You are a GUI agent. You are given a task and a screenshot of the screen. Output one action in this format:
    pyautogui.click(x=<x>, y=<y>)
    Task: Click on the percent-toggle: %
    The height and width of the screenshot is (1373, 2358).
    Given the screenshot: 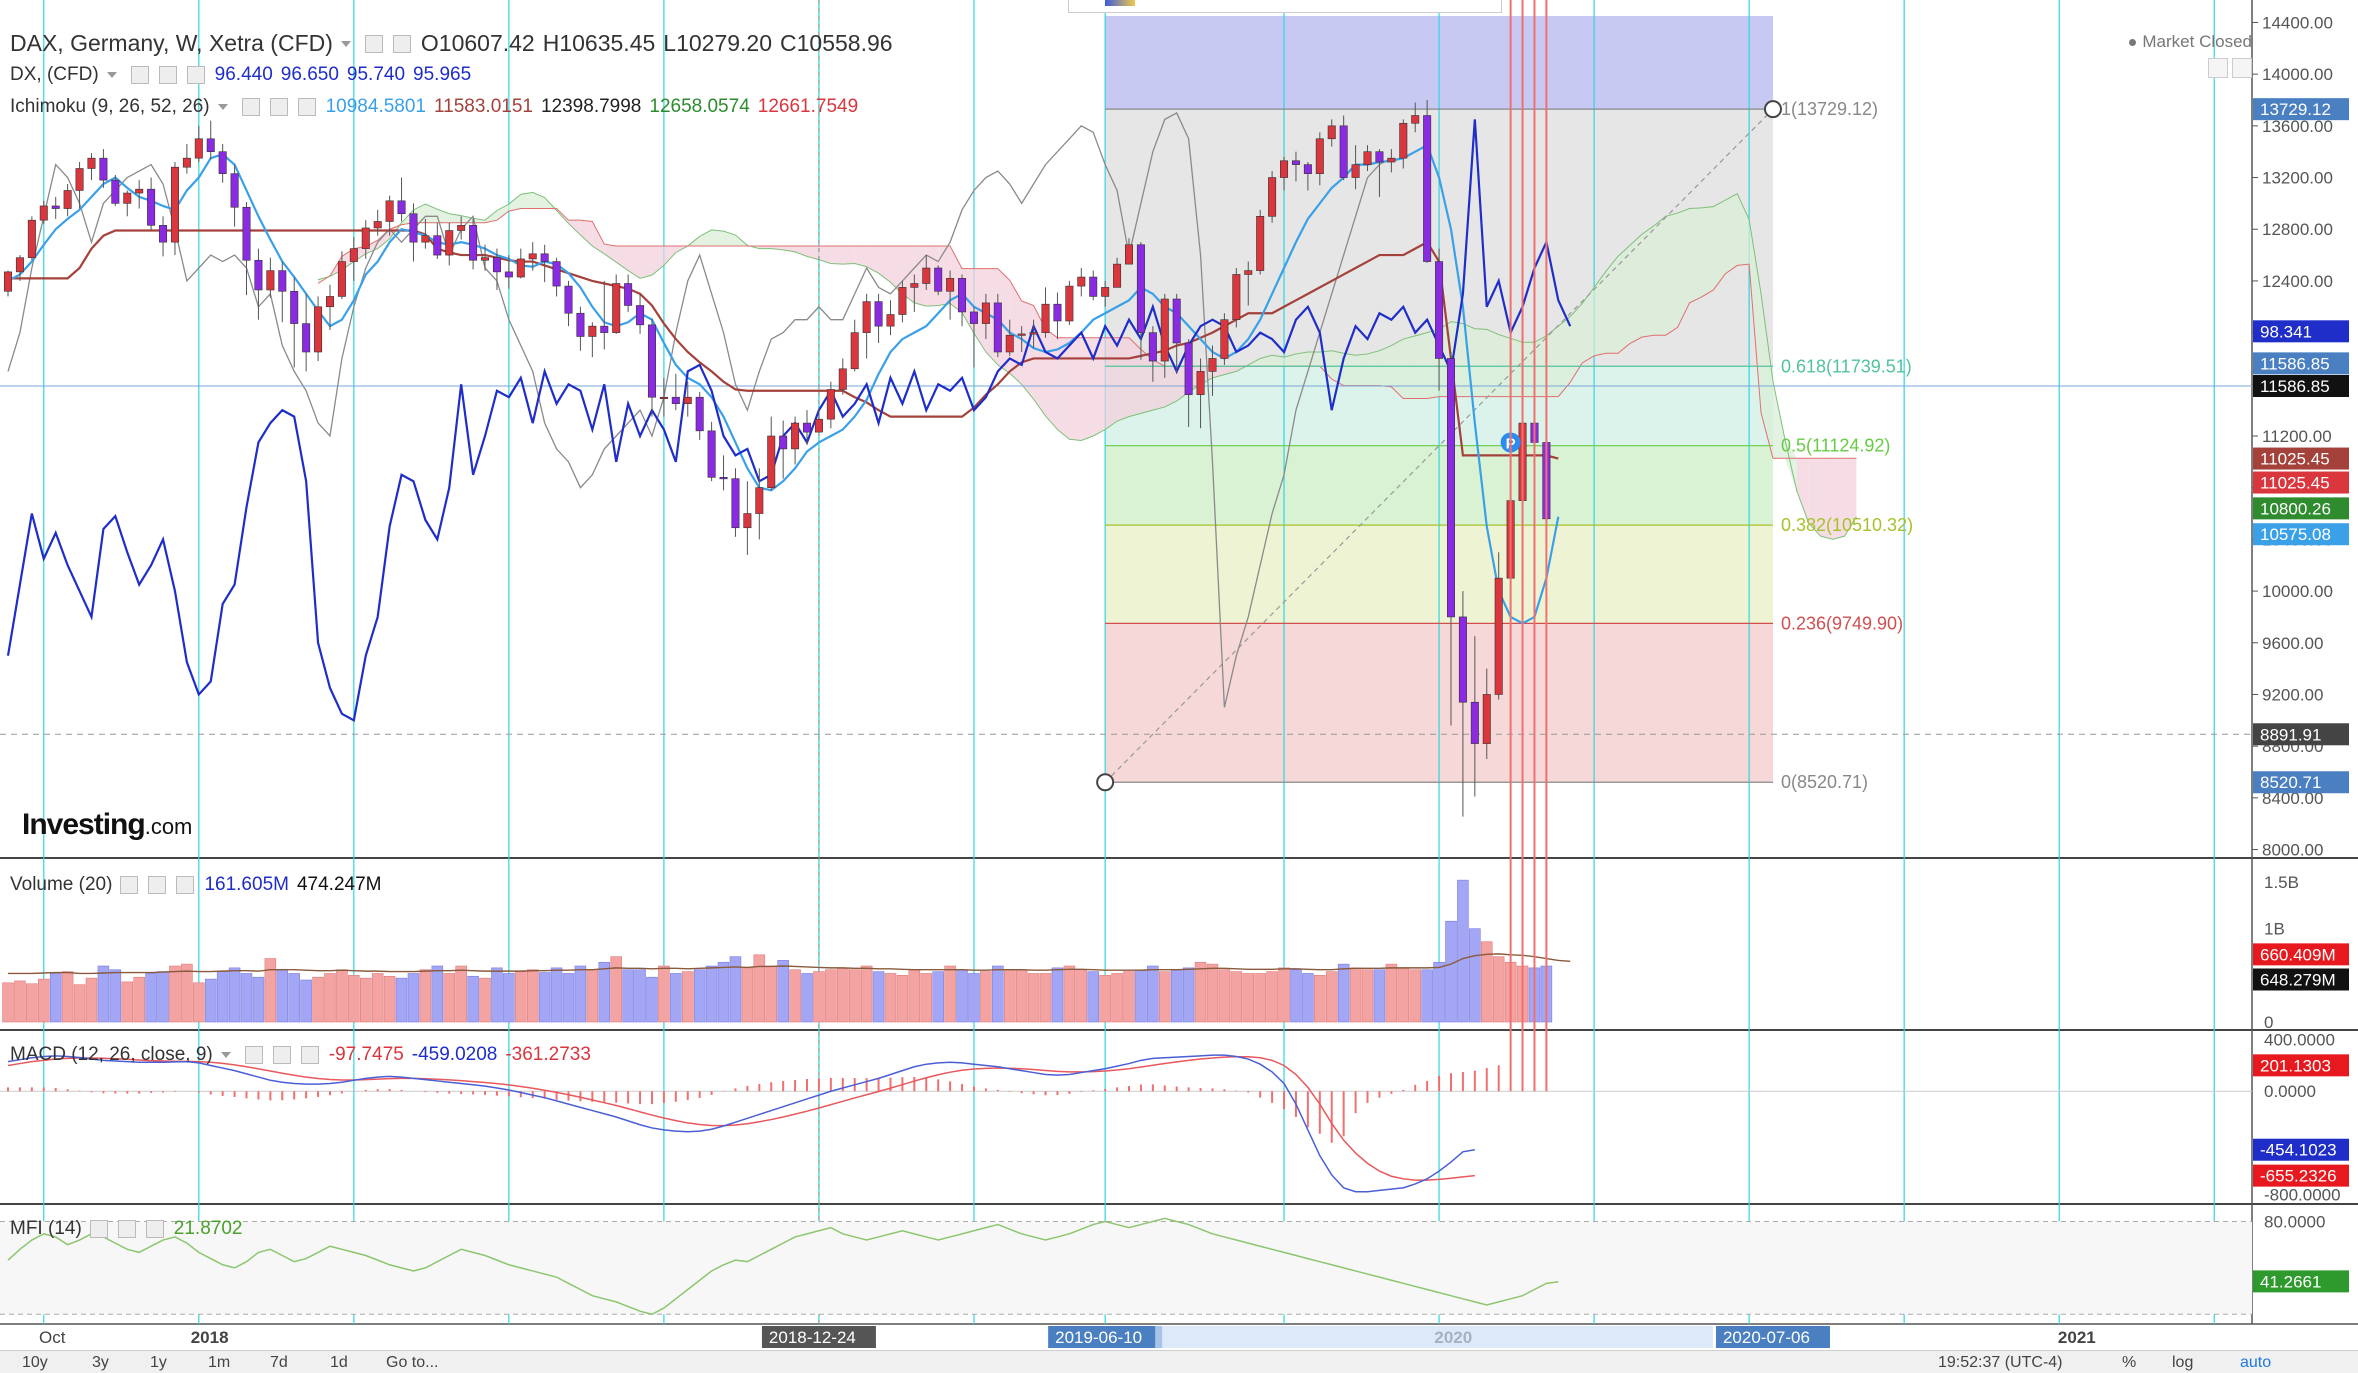 What is the action you would take?
    pyautogui.click(x=2129, y=1362)
    